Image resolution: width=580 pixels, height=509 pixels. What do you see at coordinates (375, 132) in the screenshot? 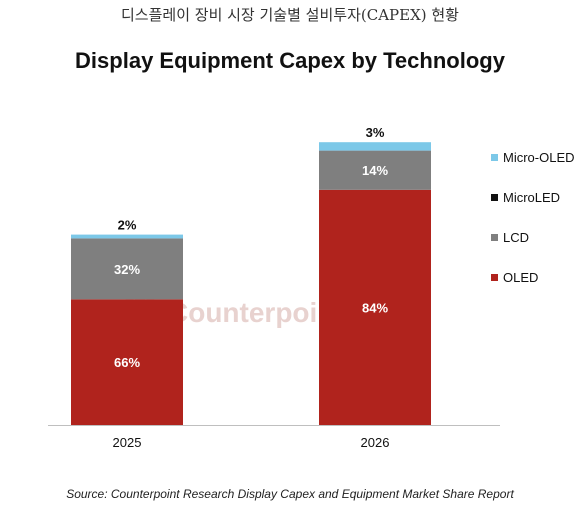
I see `data-label-micro-oled-2026: 3%` at bounding box center [375, 132].